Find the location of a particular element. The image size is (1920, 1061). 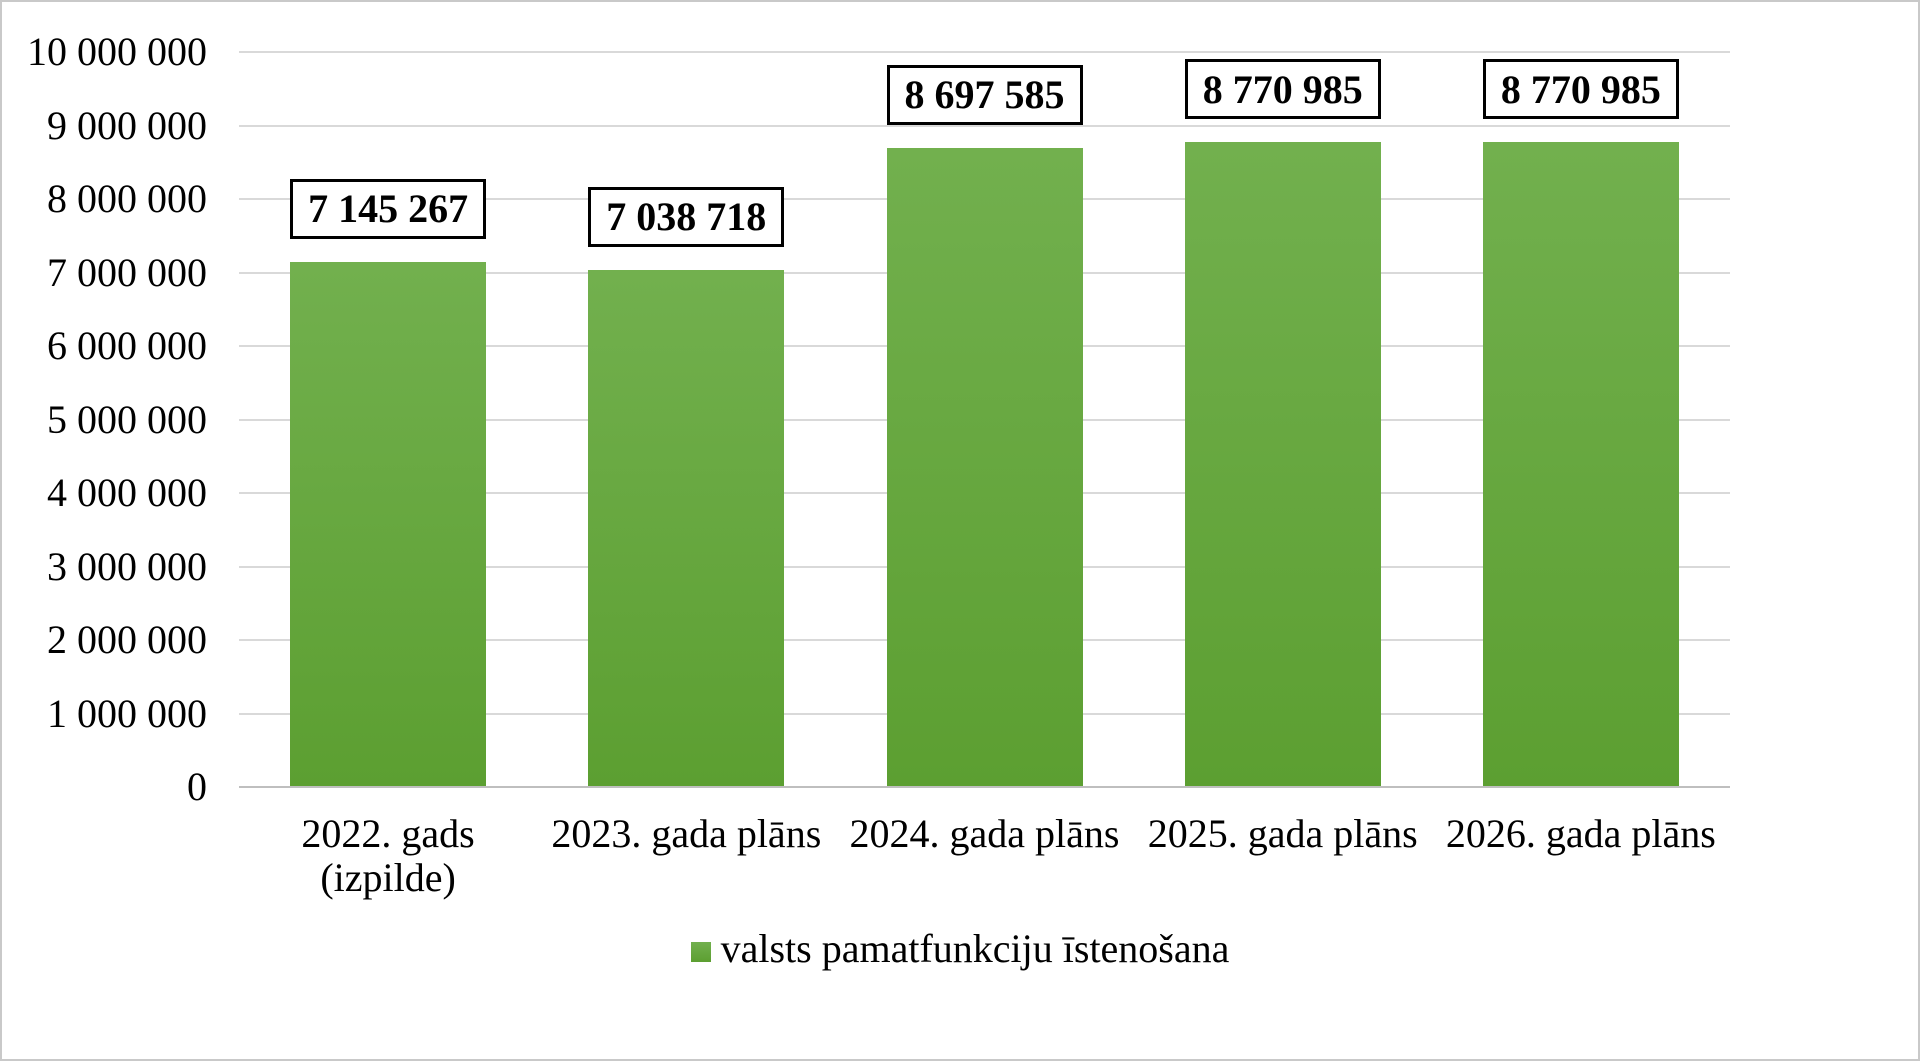

x-axis-line is located at coordinates (984, 787).